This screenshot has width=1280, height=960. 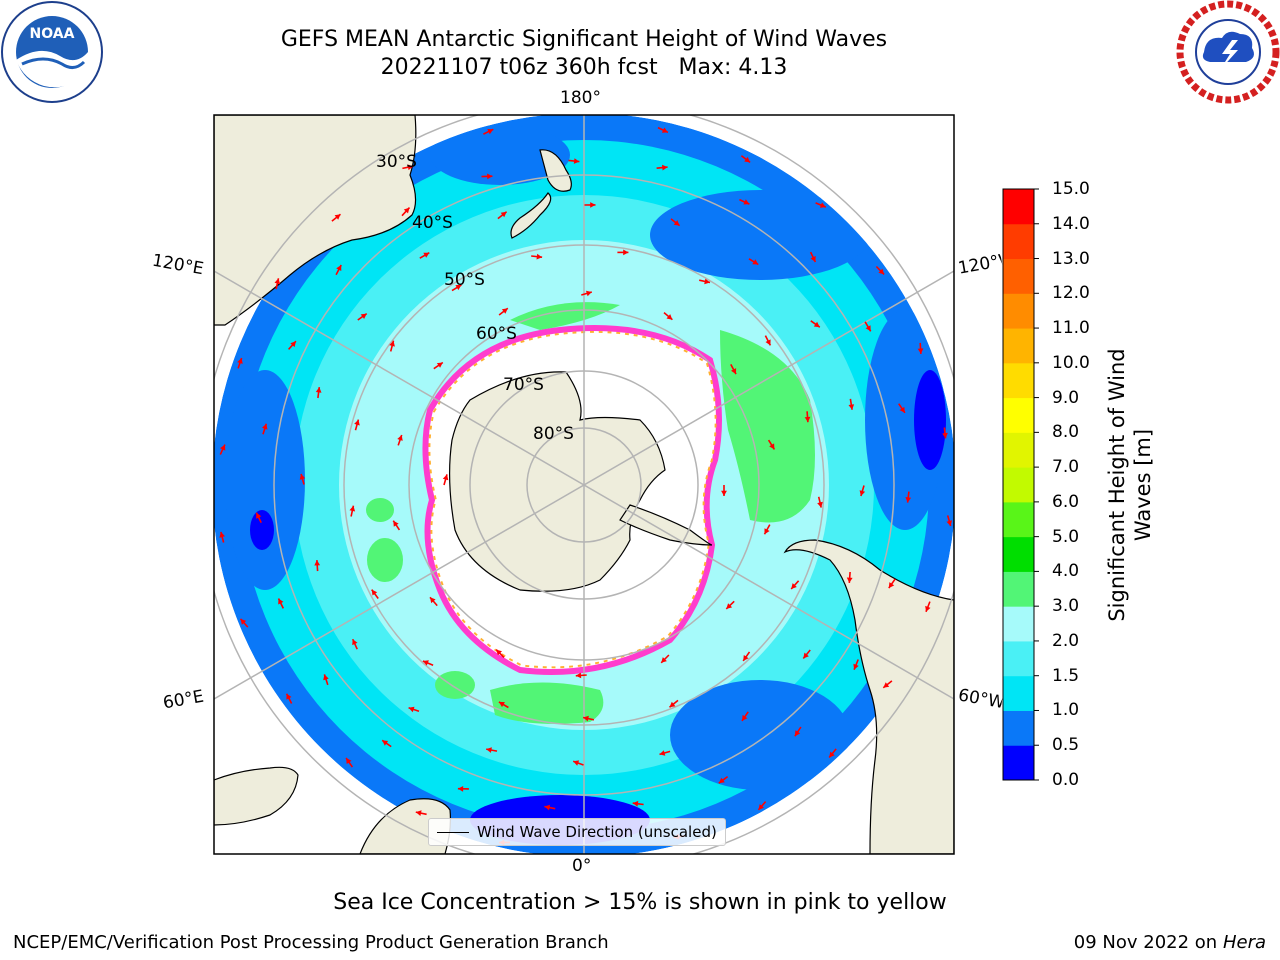 I want to click on latitude-label-60S: 60°S, so click(x=496, y=334).